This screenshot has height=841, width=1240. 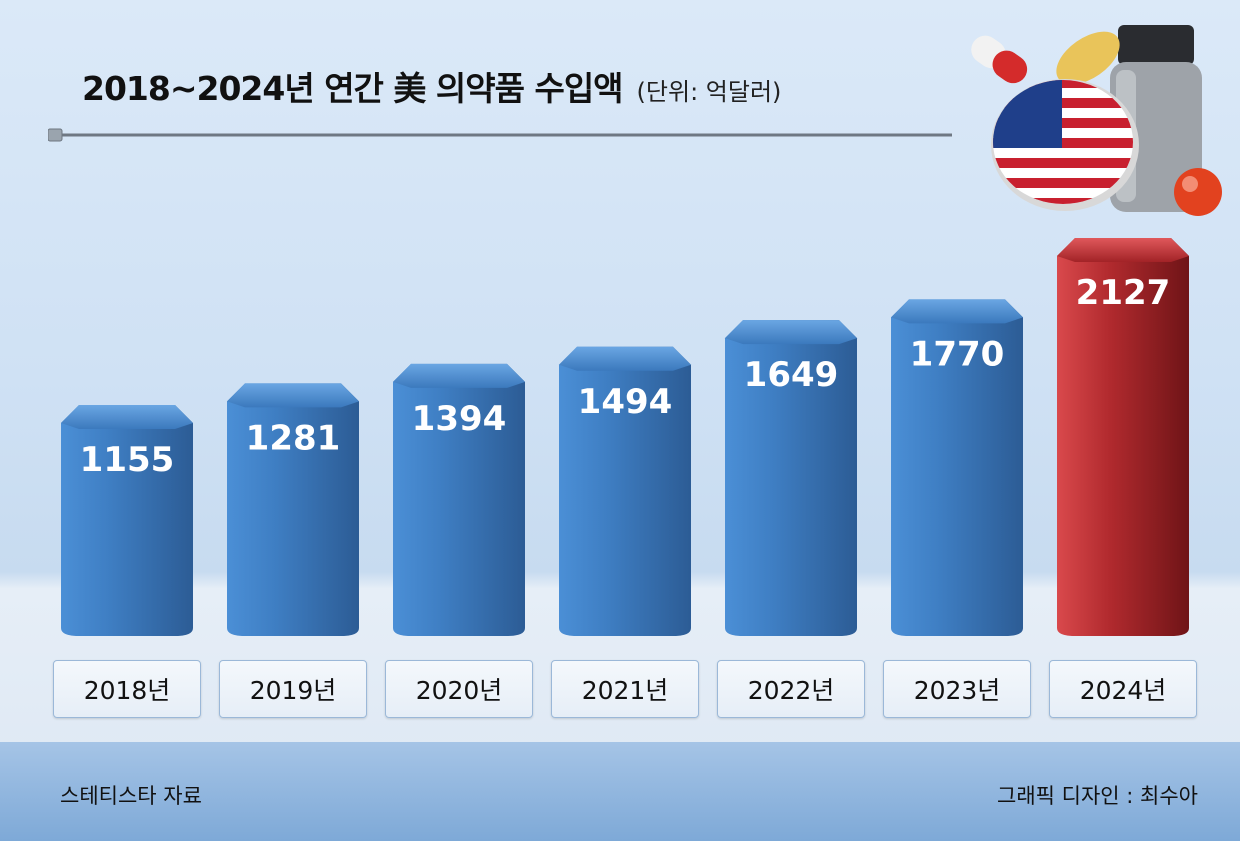 I want to click on title-underline, so click(x=500, y=135).